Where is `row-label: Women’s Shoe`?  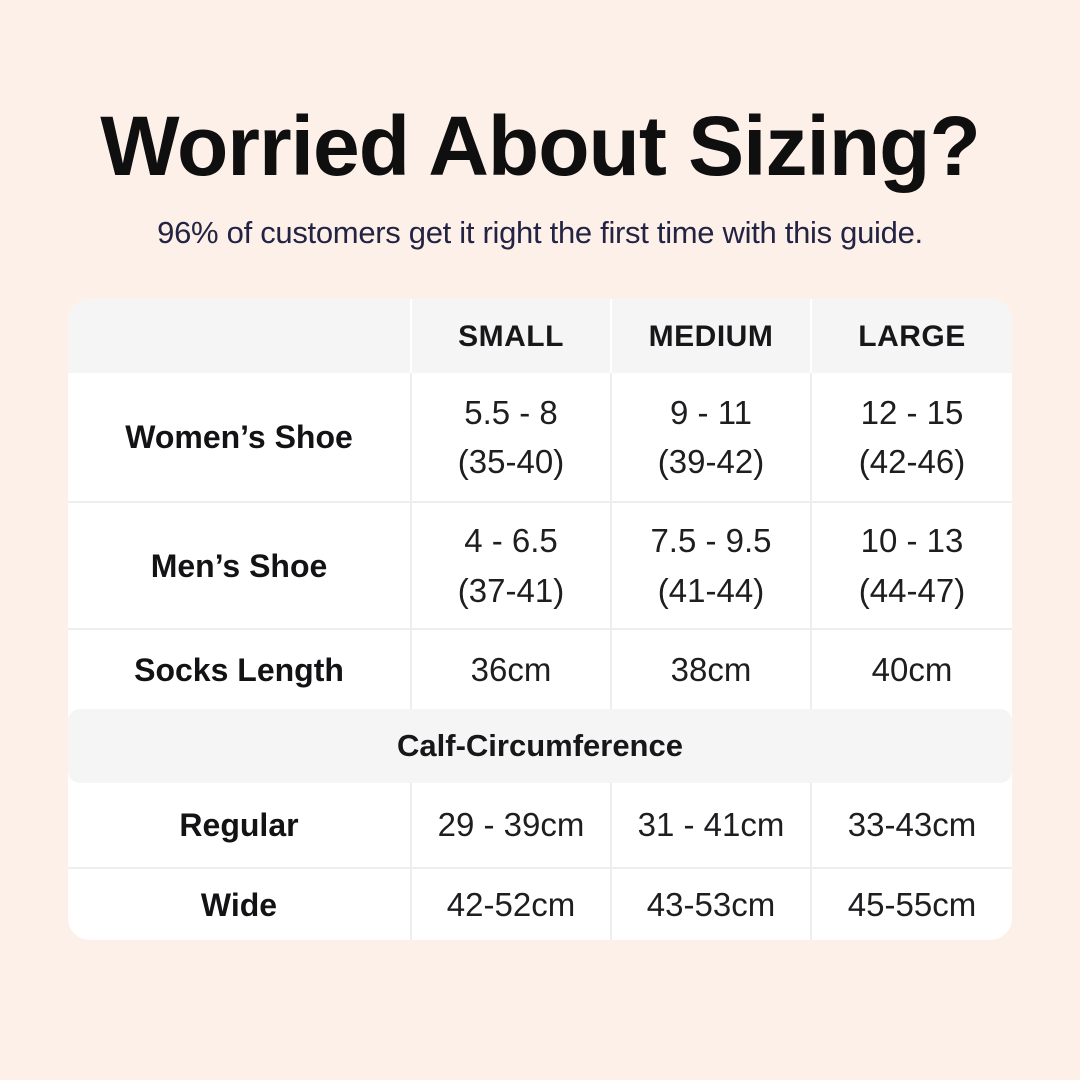
row-label: Women’s Shoe is located at coordinates (239, 437).